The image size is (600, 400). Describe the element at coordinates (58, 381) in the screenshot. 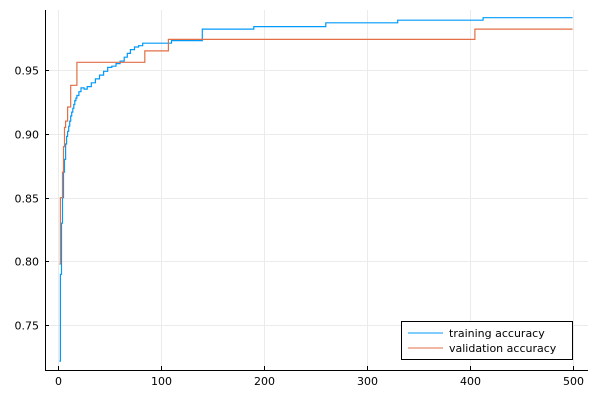

I see `x-tick-label: 0` at that location.